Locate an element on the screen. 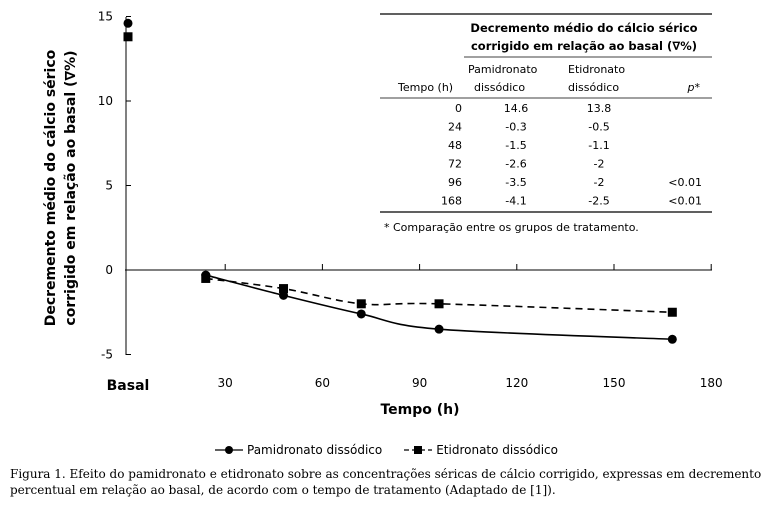 The image size is (780, 510). table-cell-eti-48: -1.1 is located at coordinates (598, 145).